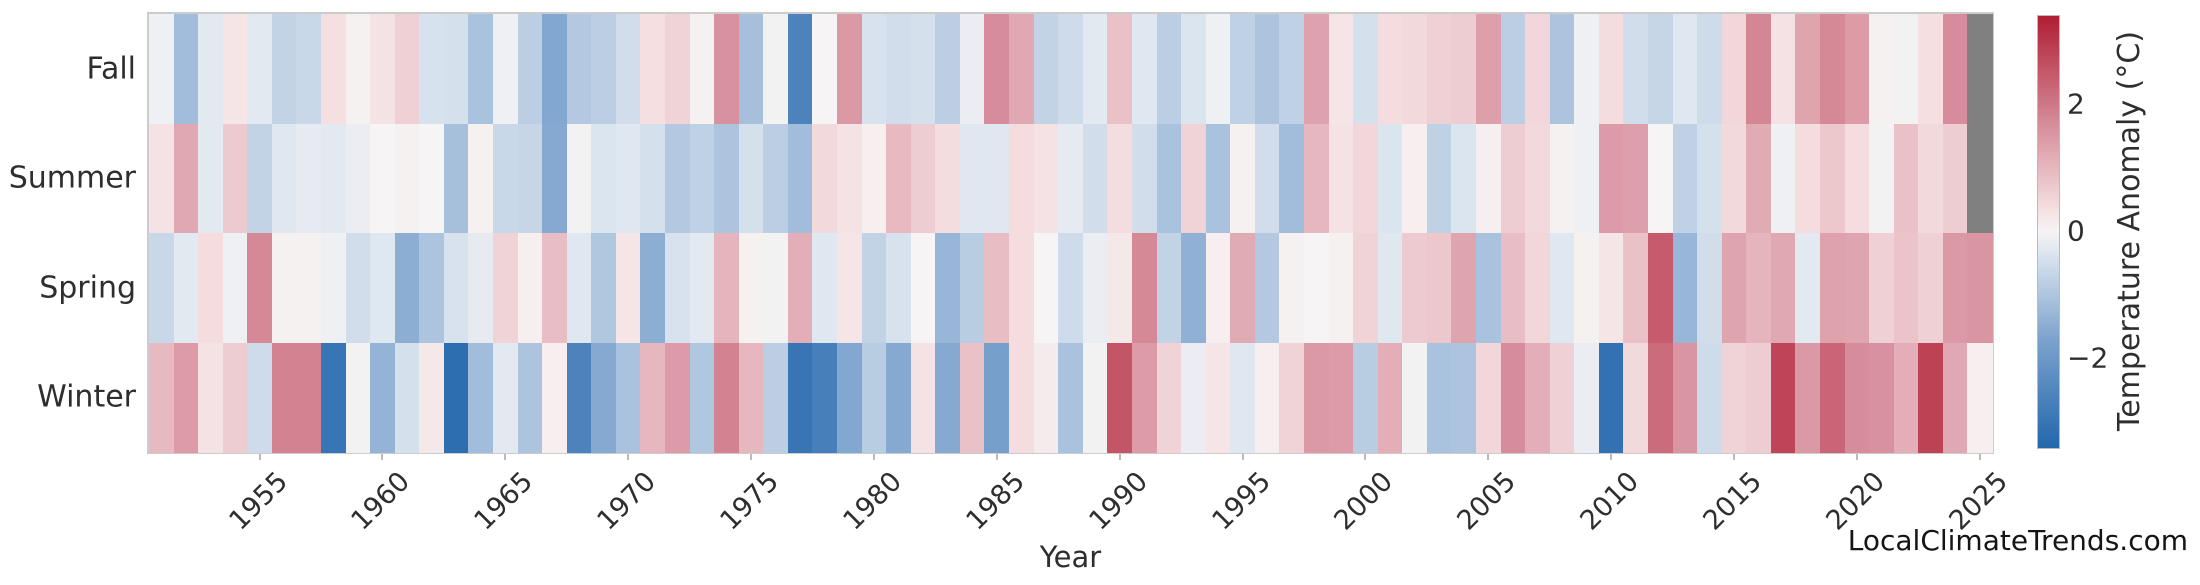  What do you see at coordinates (2076, 104) in the screenshot?
I see `colorbar-tick-label: 2` at bounding box center [2076, 104].